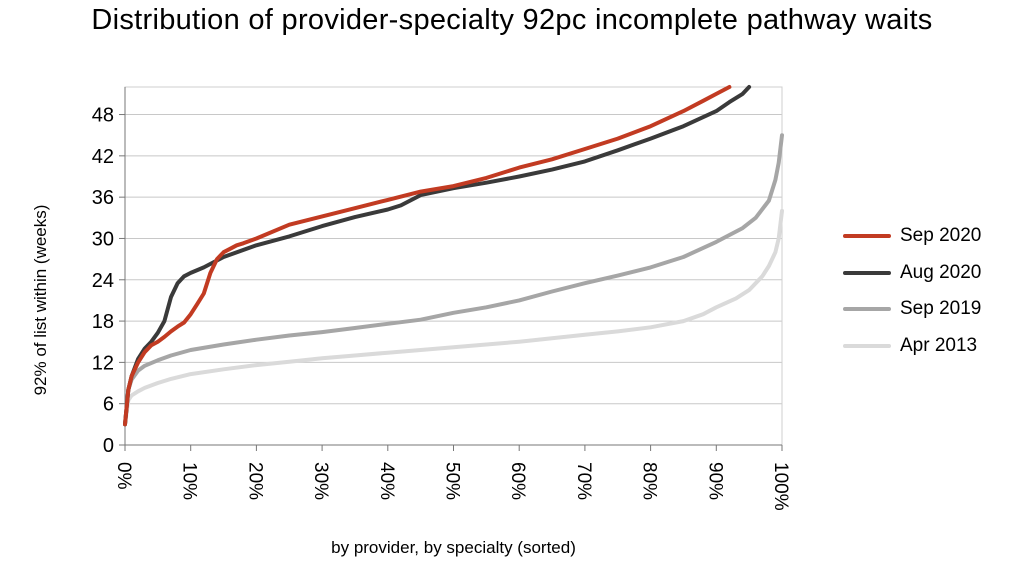  What do you see at coordinates (189, 481) in the screenshot?
I see `x-tick-label: 10%` at bounding box center [189, 481].